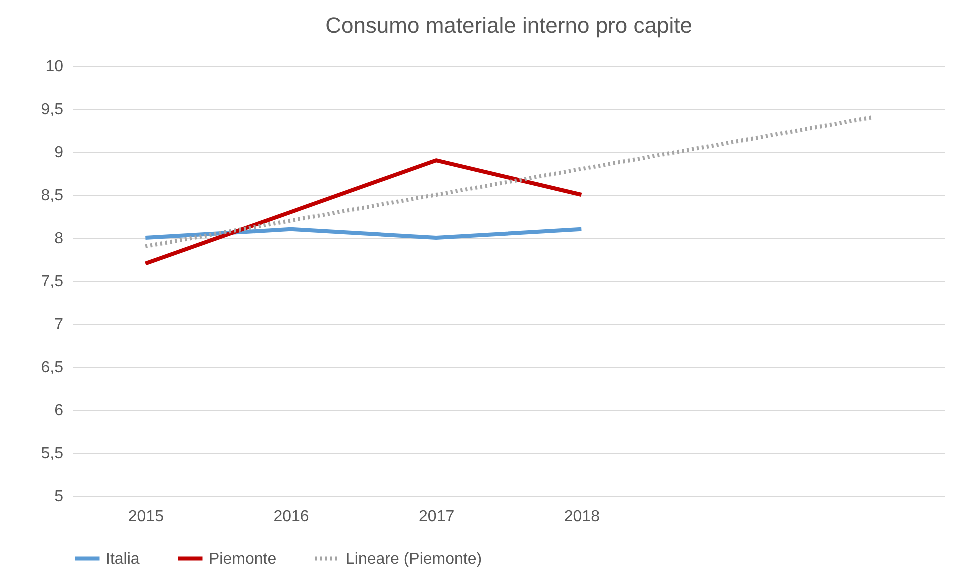  What do you see at coordinates (59, 153) in the screenshot?
I see `y-tick-label: 9` at bounding box center [59, 153].